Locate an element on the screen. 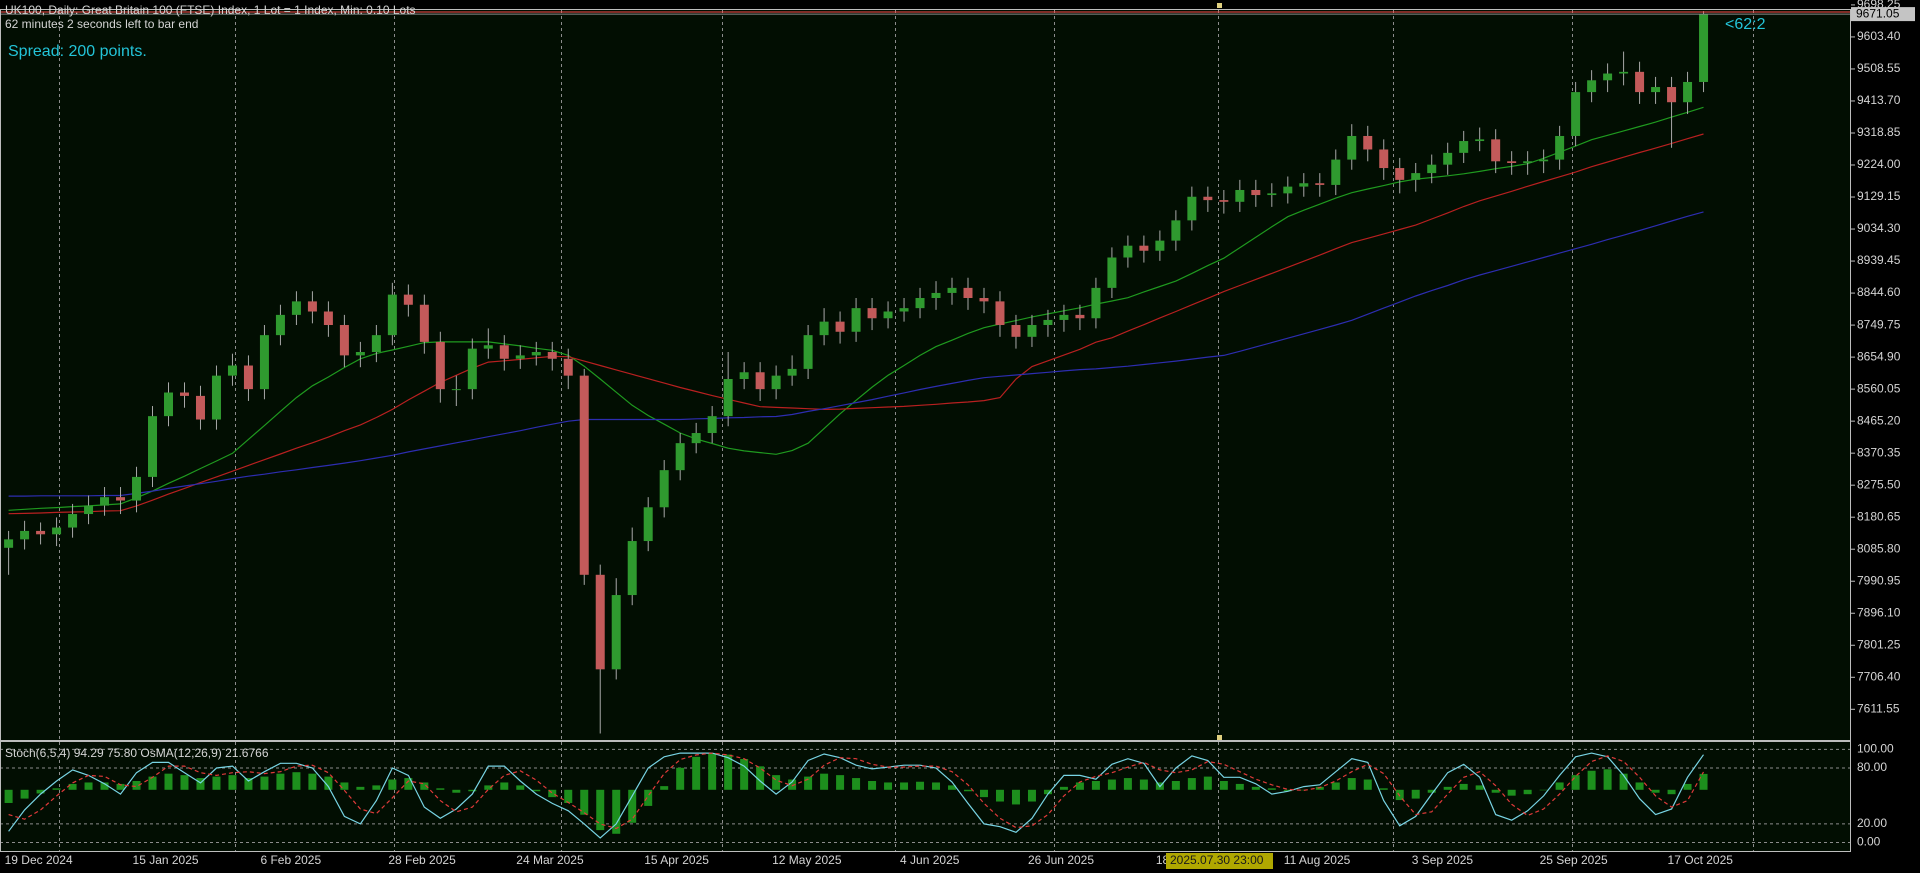 Image resolution: width=1920 pixels, height=873 pixels. y-tick-label: 7896.10 is located at coordinates (1879, 612).